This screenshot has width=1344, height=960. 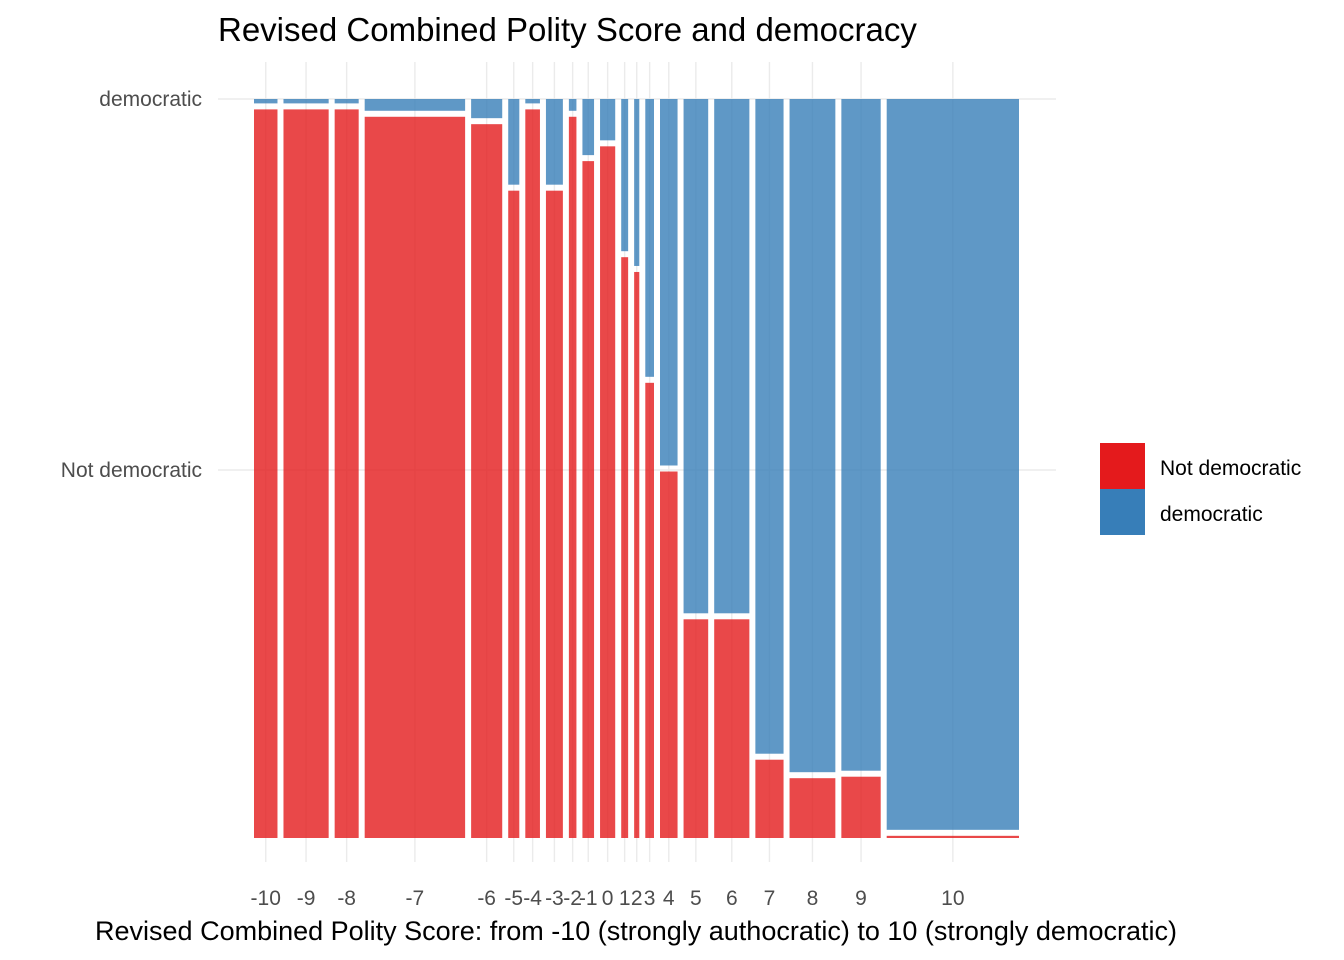 What do you see at coordinates (952, 898) in the screenshot?
I see `x-tick-label: 10` at bounding box center [952, 898].